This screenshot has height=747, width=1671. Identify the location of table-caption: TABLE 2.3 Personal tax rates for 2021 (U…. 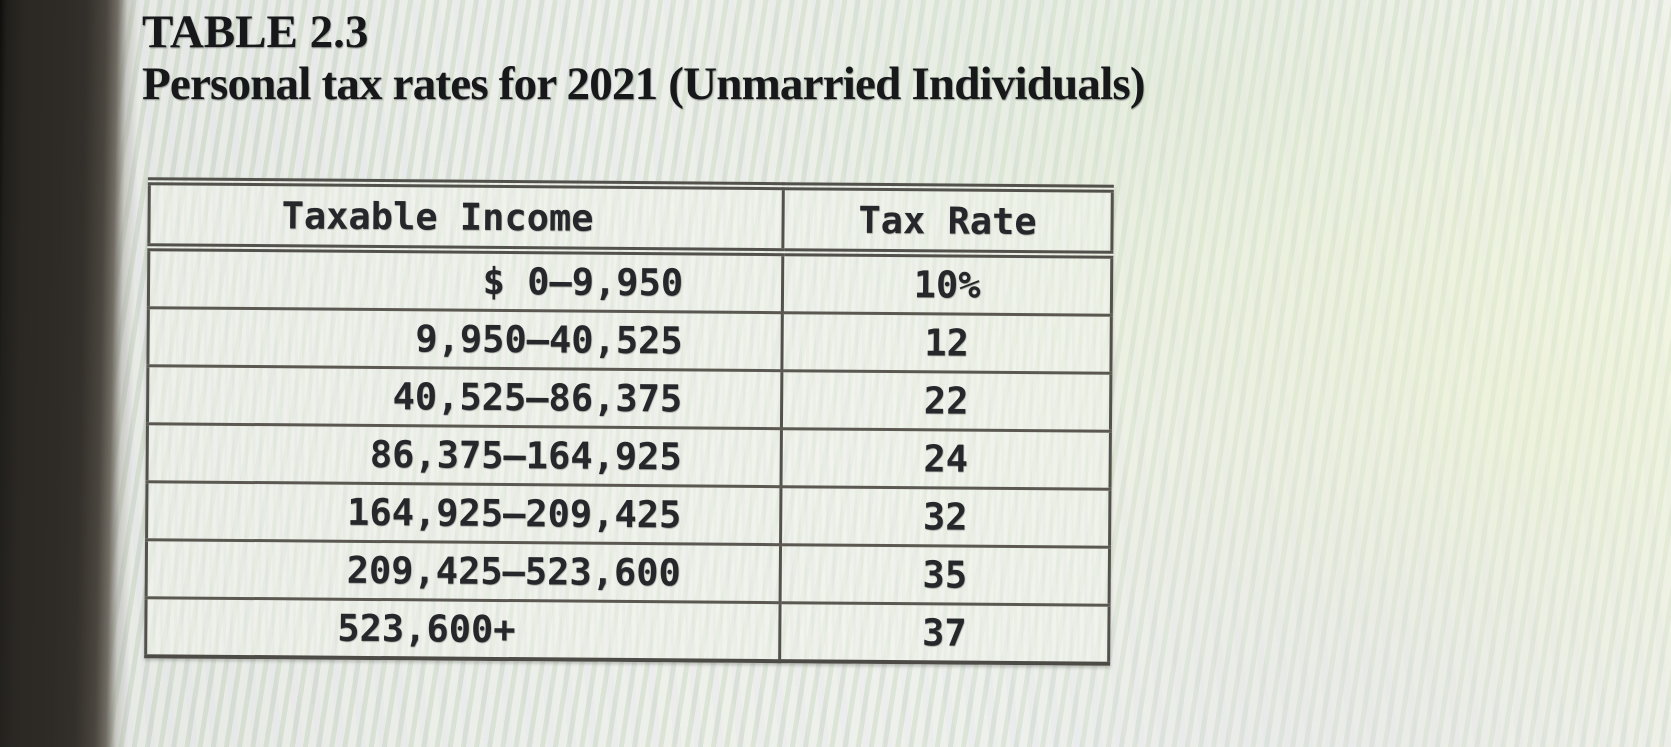
(644, 58).